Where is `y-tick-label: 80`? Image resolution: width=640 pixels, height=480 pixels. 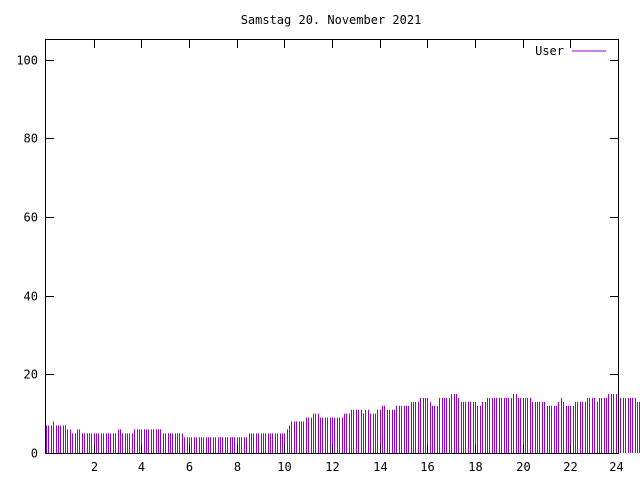 y-tick-label: 80 is located at coordinates (31, 139).